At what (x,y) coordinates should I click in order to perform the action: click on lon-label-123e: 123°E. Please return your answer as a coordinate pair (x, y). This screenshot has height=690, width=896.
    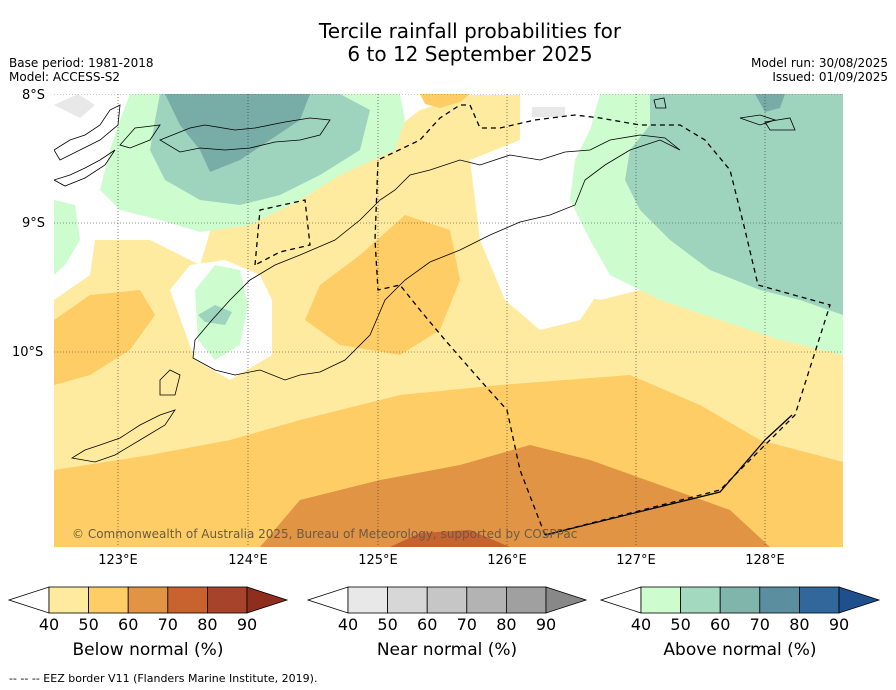
    Looking at the image, I should click on (118, 560).